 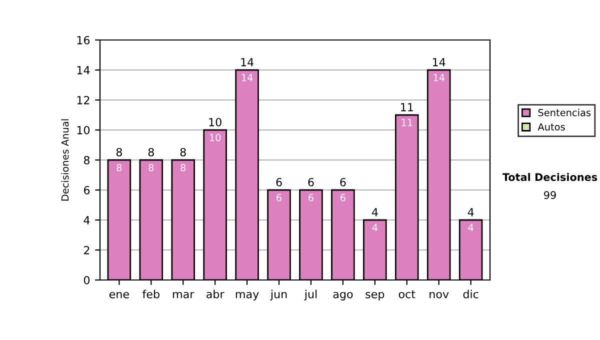 What do you see at coordinates (65, 160) in the screenshot?
I see `y-axis-title: Decisiones Anual` at bounding box center [65, 160].